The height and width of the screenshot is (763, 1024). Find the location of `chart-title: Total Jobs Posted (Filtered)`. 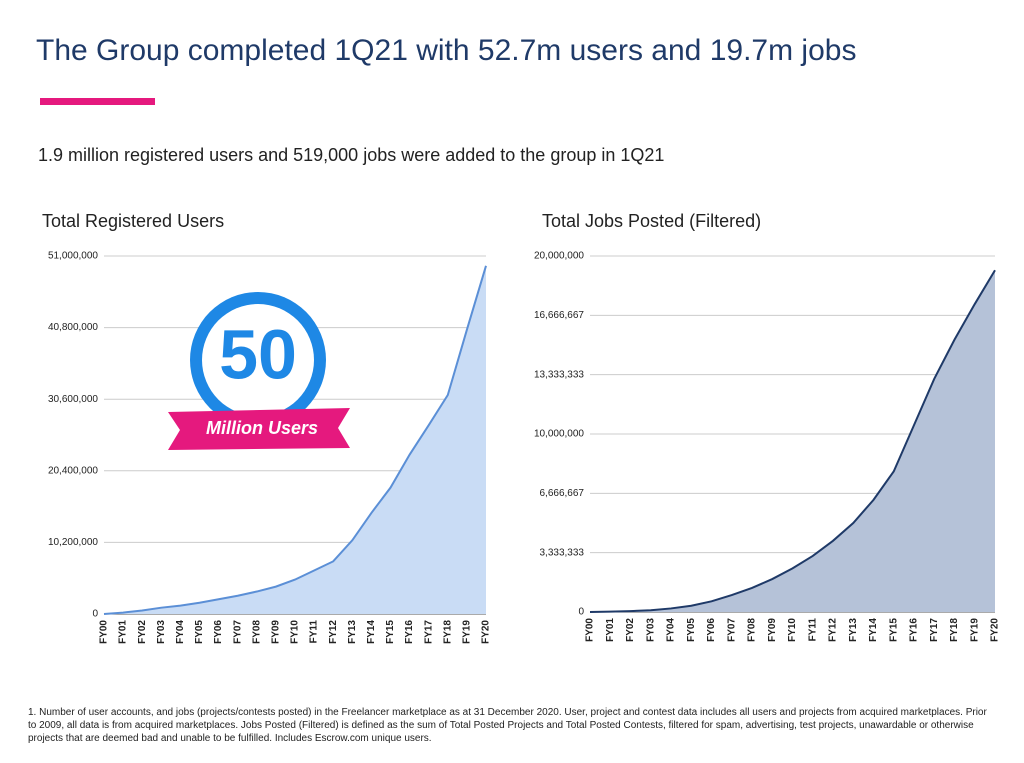

chart-title: Total Jobs Posted (Filtered) is located at coordinates (651, 221).